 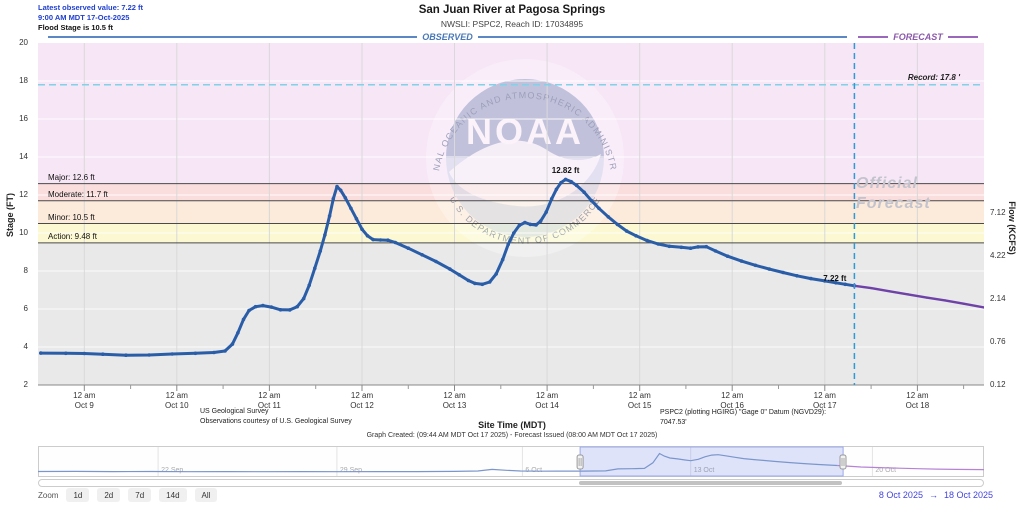 I want to click on stage-tick-label: 10, so click(x=23, y=232).